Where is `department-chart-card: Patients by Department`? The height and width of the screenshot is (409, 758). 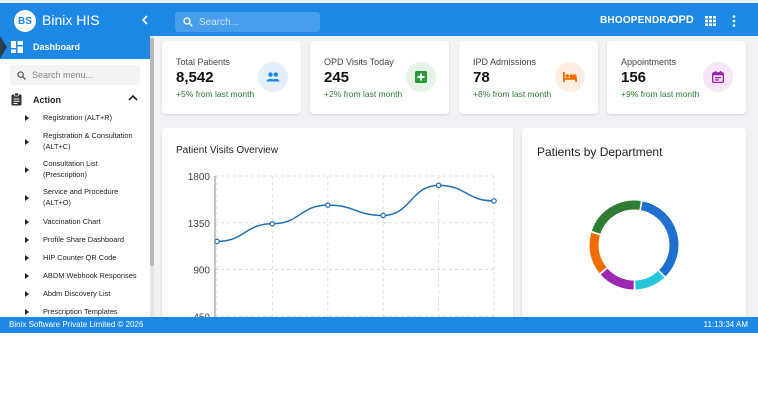 department-chart-card: Patients by Department is located at coordinates (634, 228).